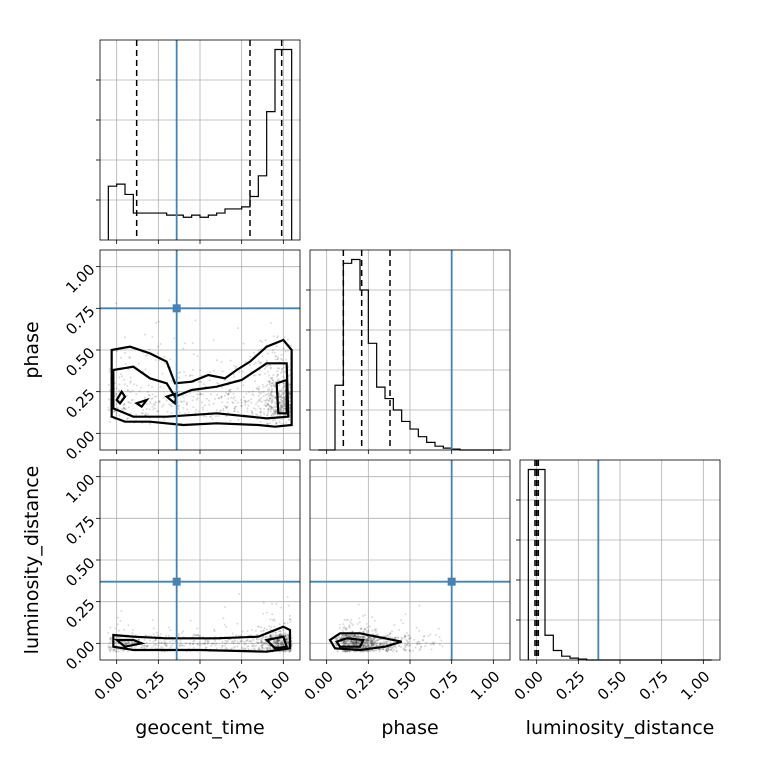 The height and width of the screenshot is (760, 760). What do you see at coordinates (80, 530) in the screenshot?
I see `y-tick-label: 0.75` at bounding box center [80, 530].